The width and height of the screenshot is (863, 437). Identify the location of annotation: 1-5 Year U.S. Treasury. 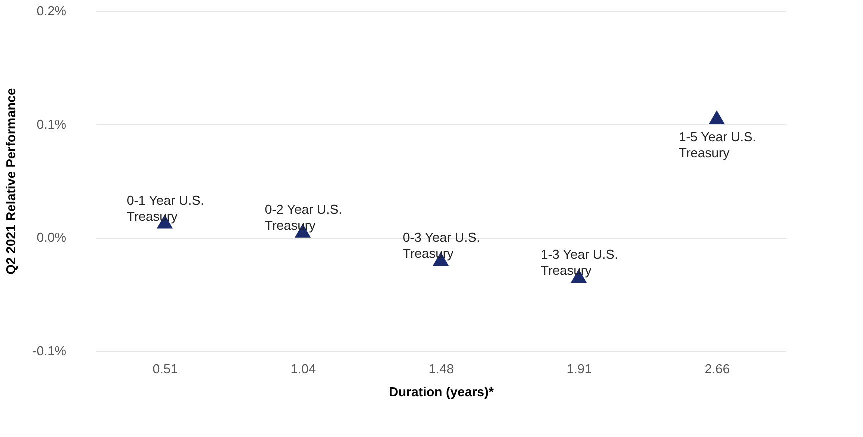
(717, 145).